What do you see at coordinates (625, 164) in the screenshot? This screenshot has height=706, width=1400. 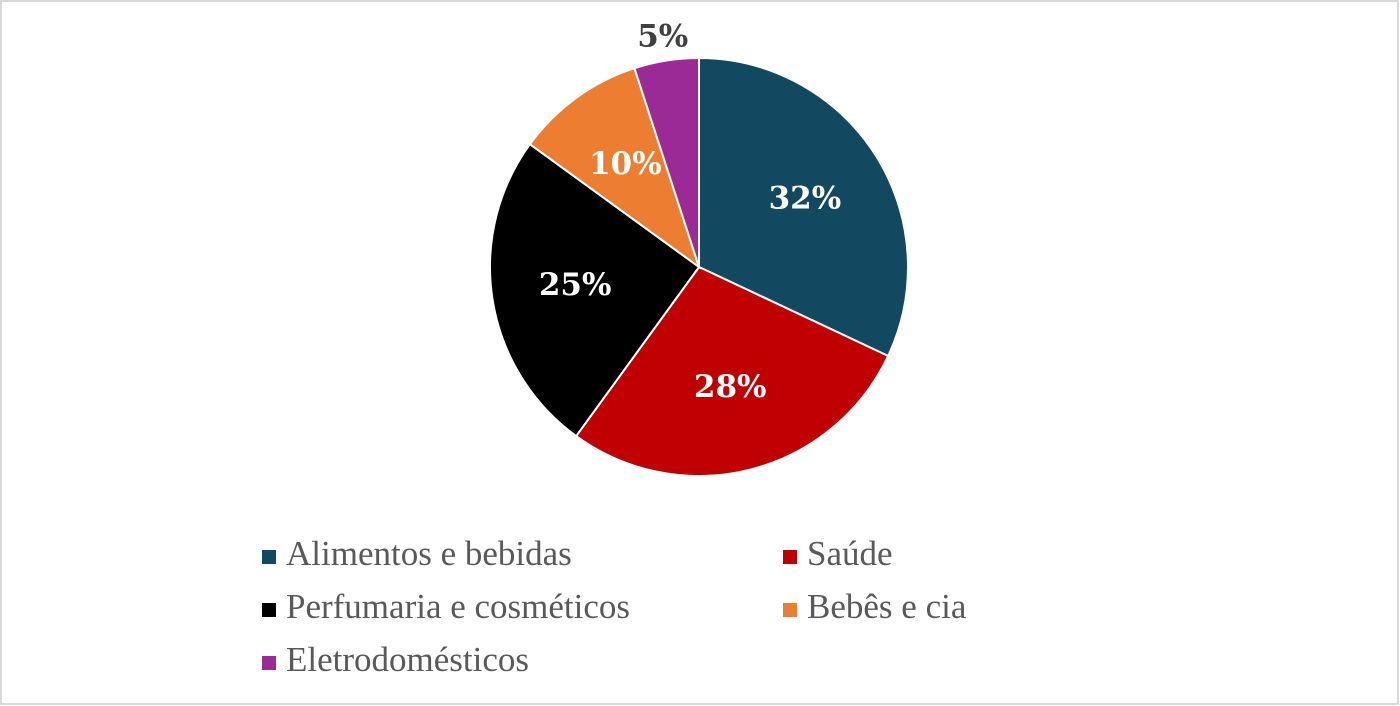 I see `data-label: 10%` at bounding box center [625, 164].